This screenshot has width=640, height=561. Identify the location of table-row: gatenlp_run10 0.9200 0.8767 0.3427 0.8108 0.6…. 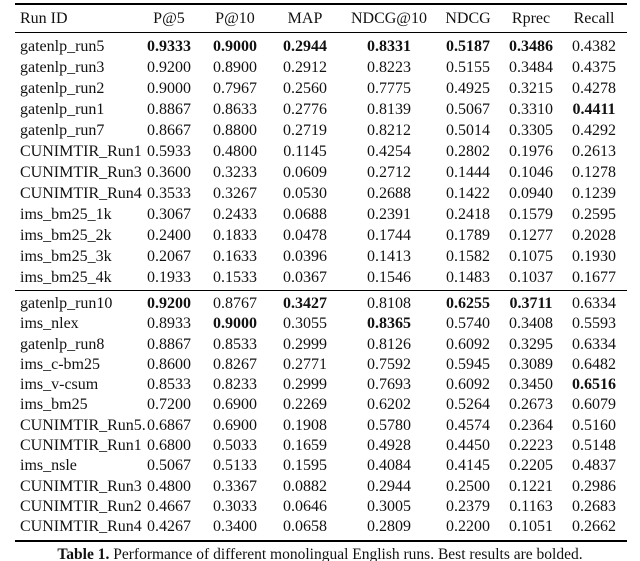
(321, 303).